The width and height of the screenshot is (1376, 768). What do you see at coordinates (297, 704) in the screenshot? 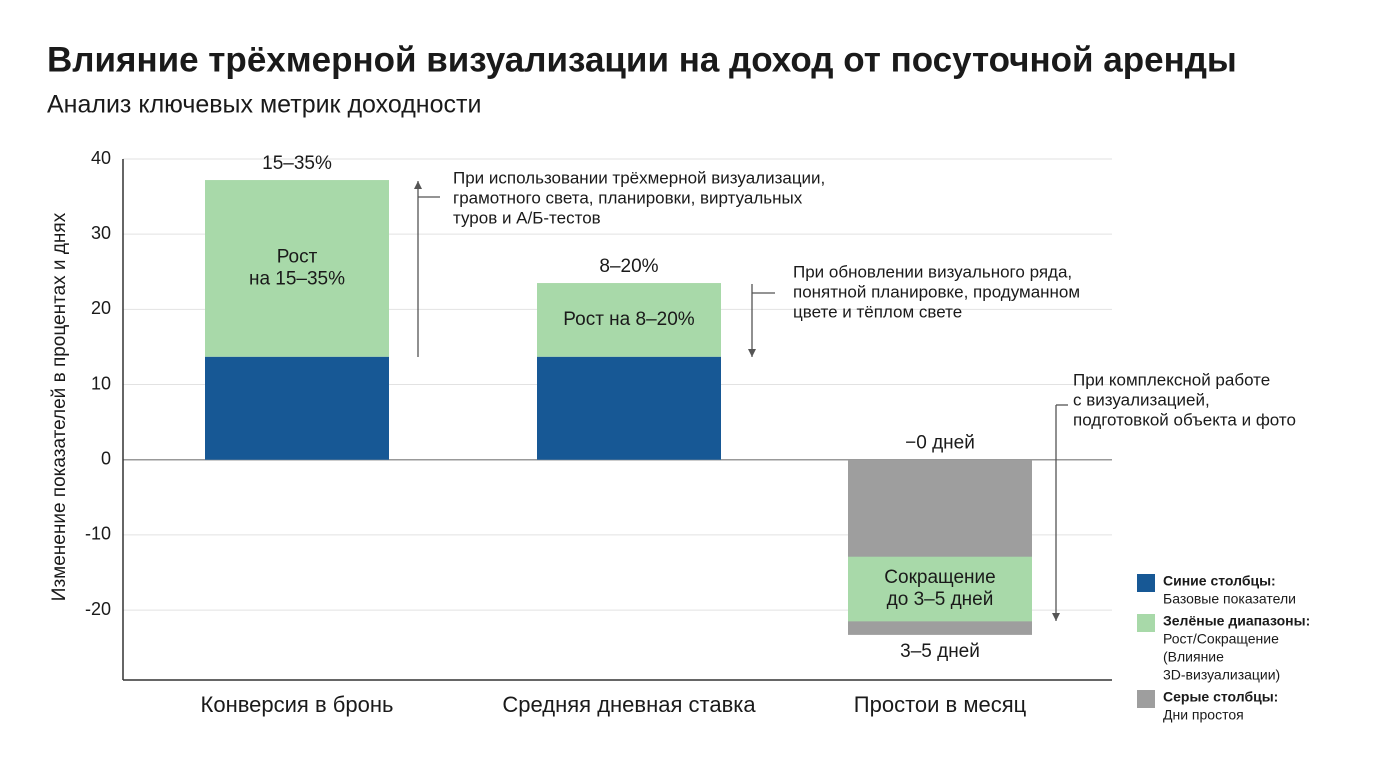
I see `x-tick-label: Конверсия в бронь` at bounding box center [297, 704].